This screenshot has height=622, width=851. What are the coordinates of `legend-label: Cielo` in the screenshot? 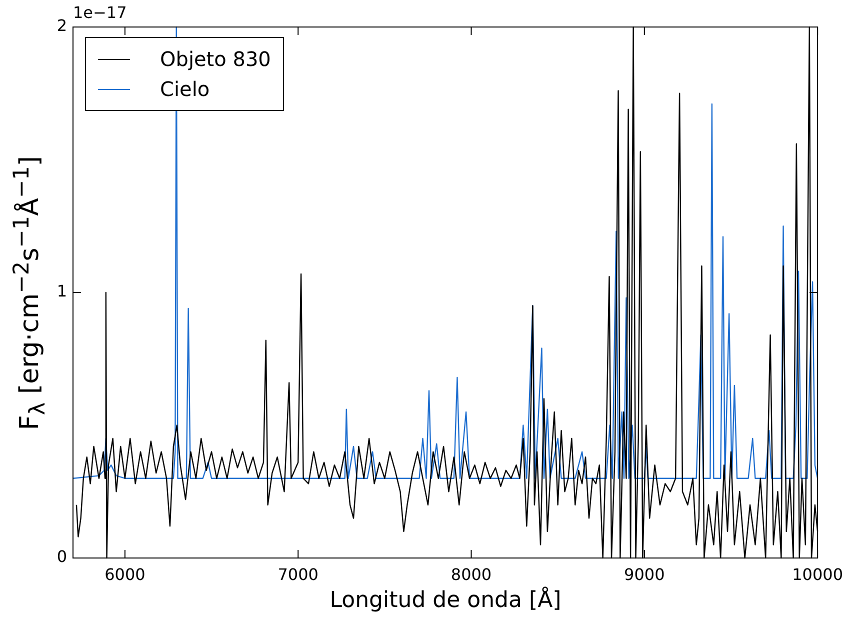 It's located at (185, 89).